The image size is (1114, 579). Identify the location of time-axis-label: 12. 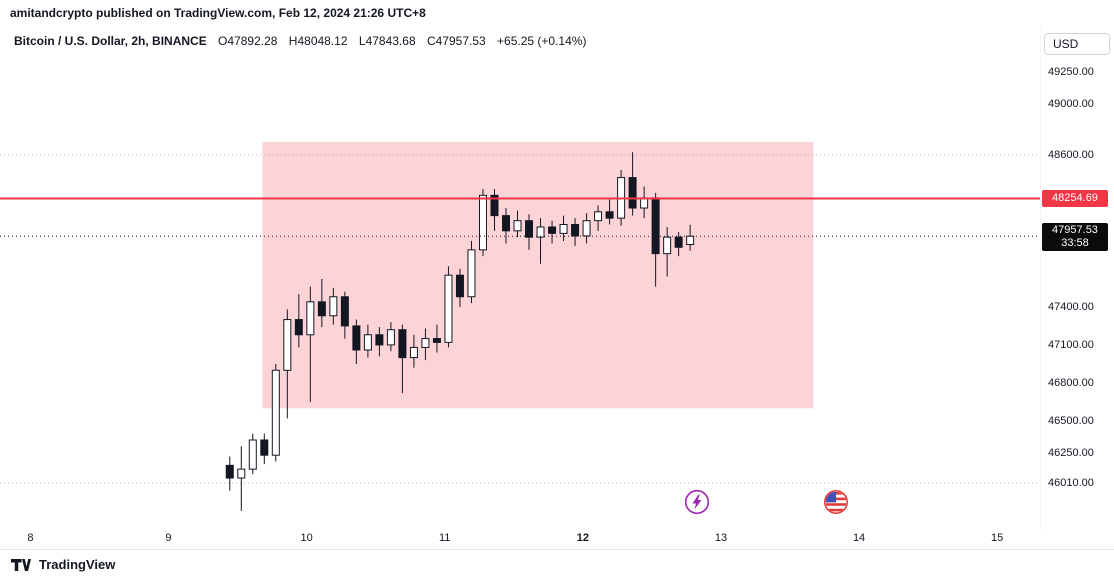
(582, 538).